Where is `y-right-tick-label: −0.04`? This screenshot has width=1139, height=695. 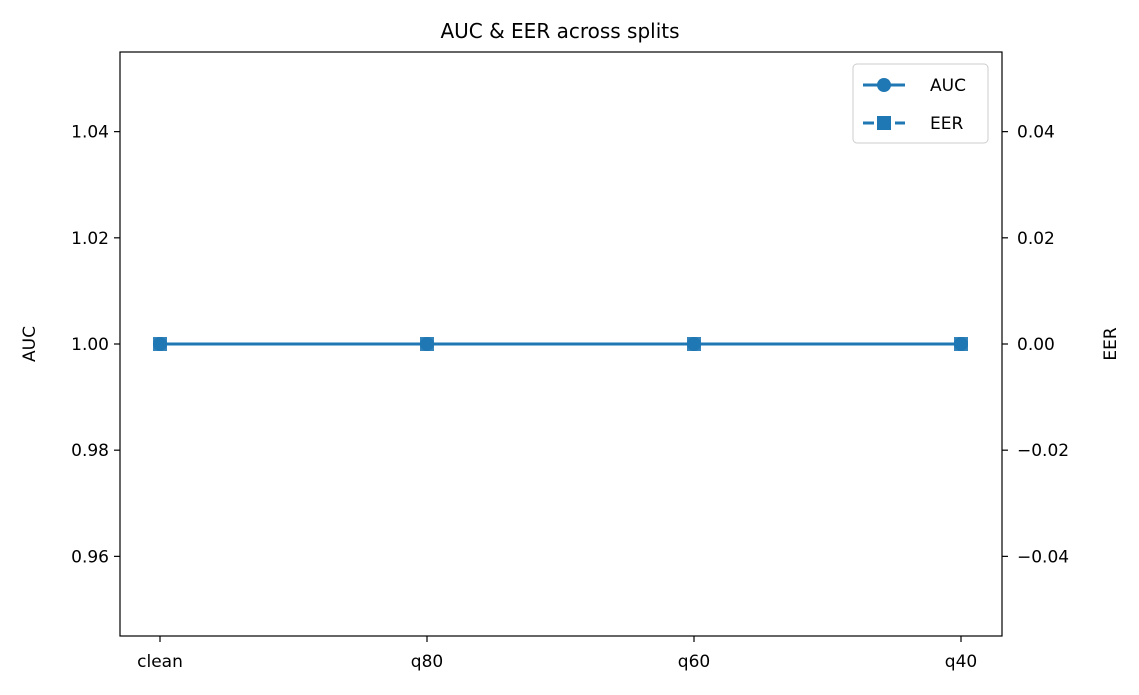
y-right-tick-label: −0.04 is located at coordinates (1043, 557).